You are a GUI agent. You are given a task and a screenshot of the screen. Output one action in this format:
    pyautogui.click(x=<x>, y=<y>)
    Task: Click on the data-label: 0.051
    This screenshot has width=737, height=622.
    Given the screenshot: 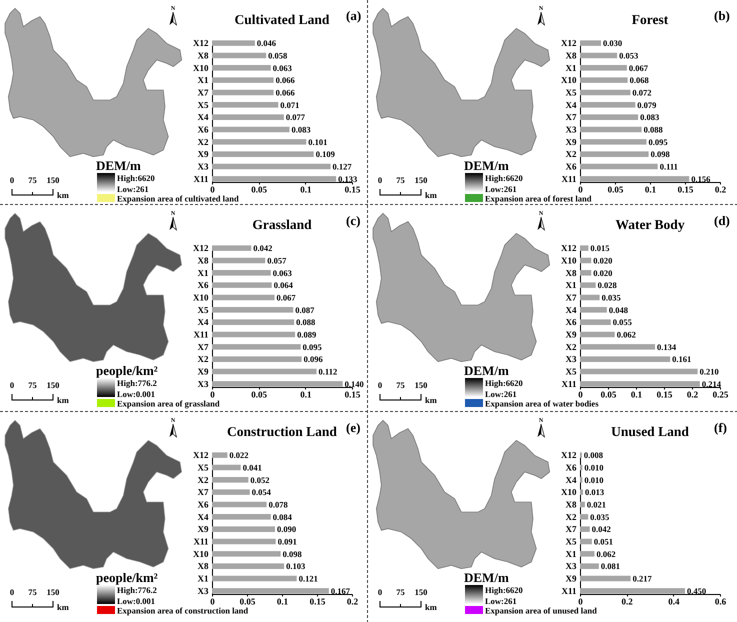 What is the action you would take?
    pyautogui.click(x=604, y=541)
    